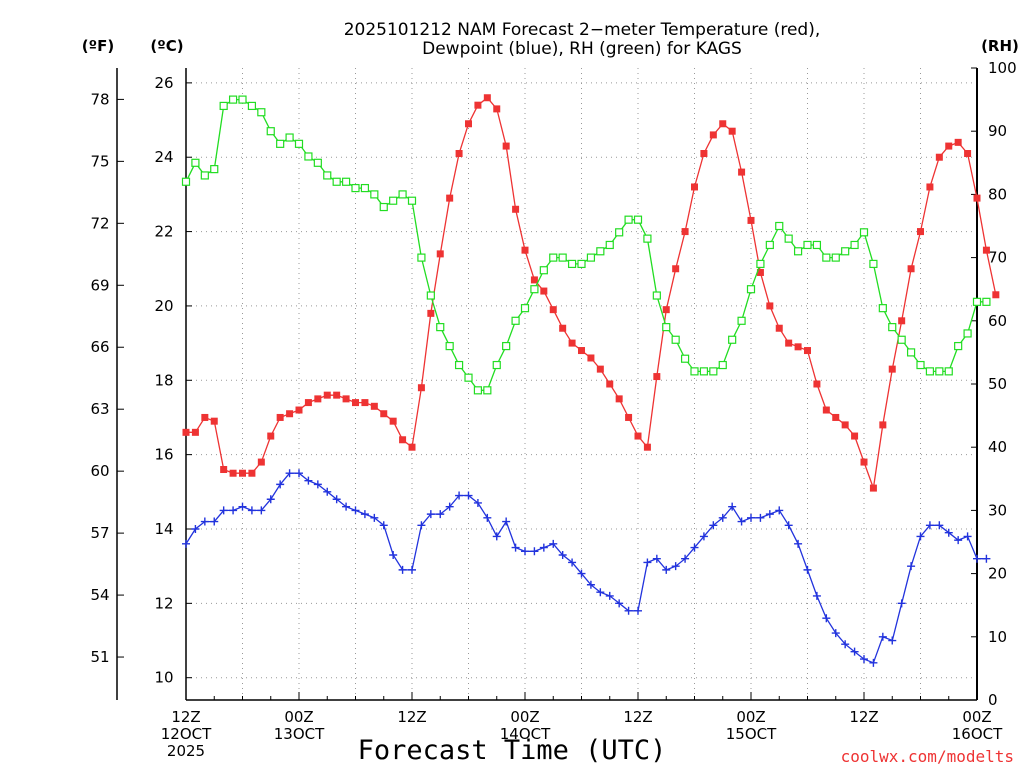  Describe the element at coordinates (524, 717) in the screenshot. I see `time-tick-label: 00Z` at that location.